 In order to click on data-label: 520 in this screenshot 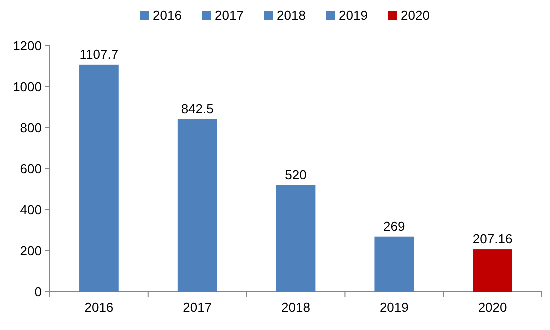, I will do `click(296, 174)`.